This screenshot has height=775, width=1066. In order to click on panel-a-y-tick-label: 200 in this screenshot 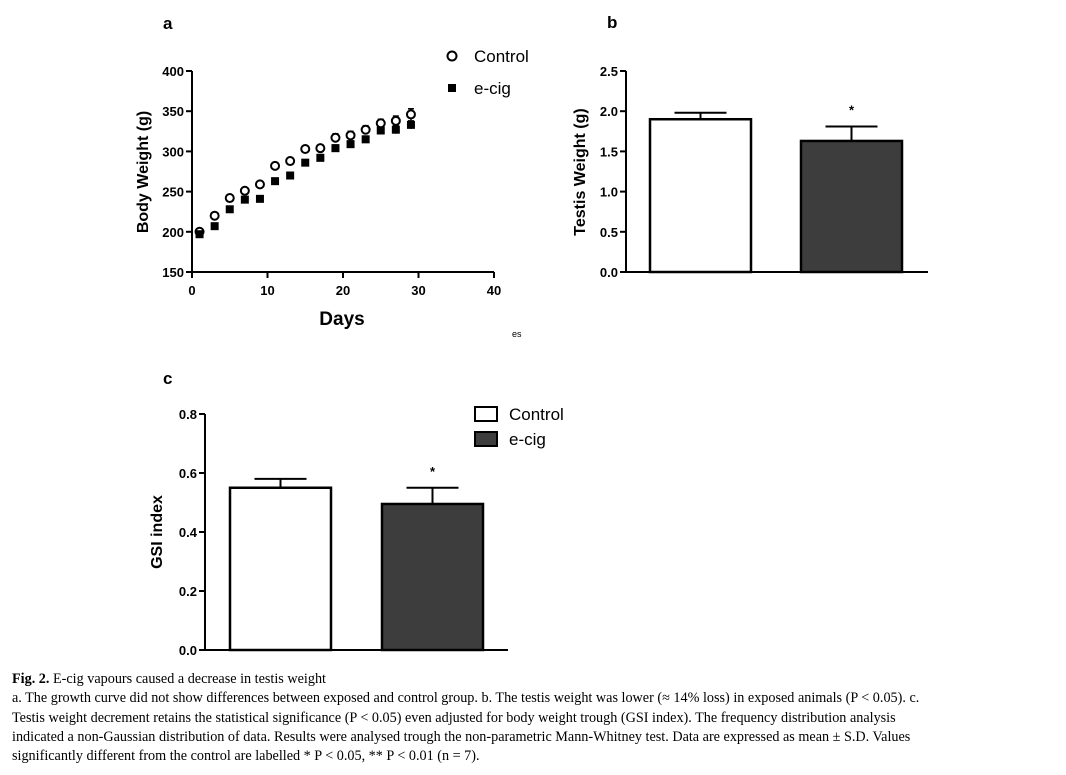, I will do `click(173, 232)`.